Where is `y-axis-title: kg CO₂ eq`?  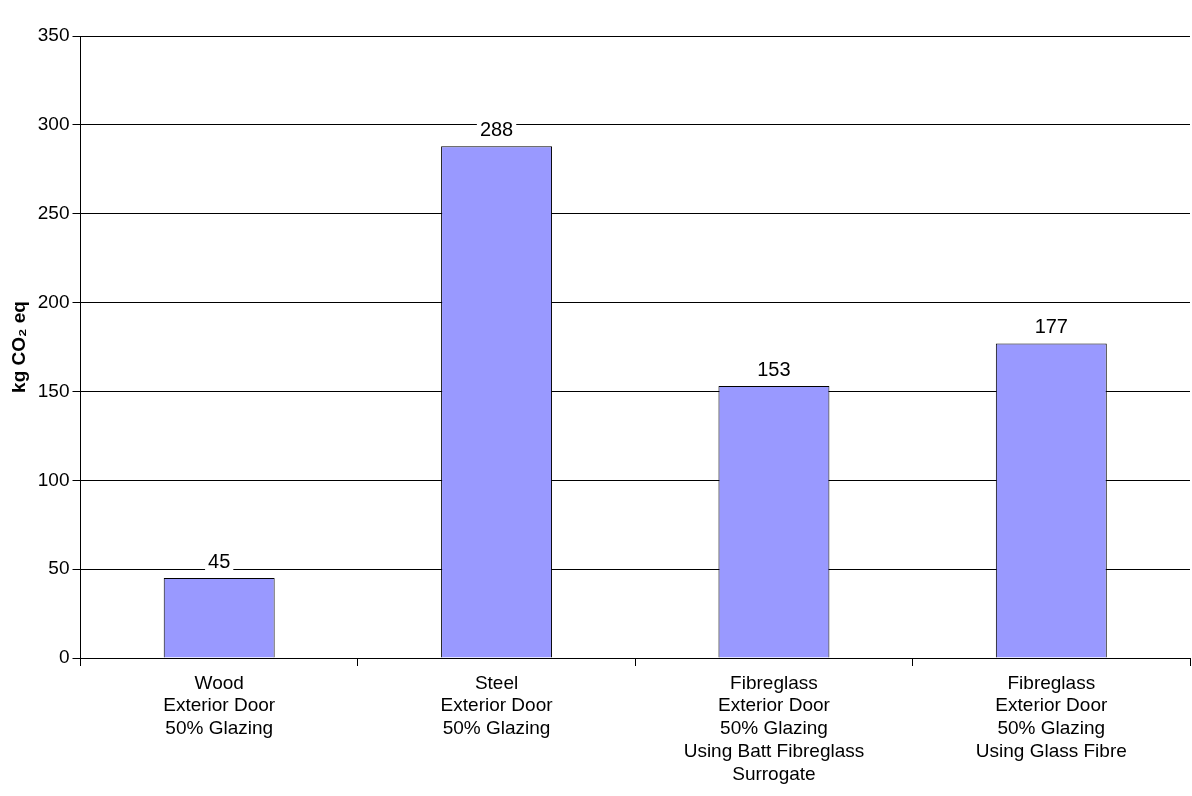
y-axis-title: kg CO₂ eq is located at coordinates (18, 347).